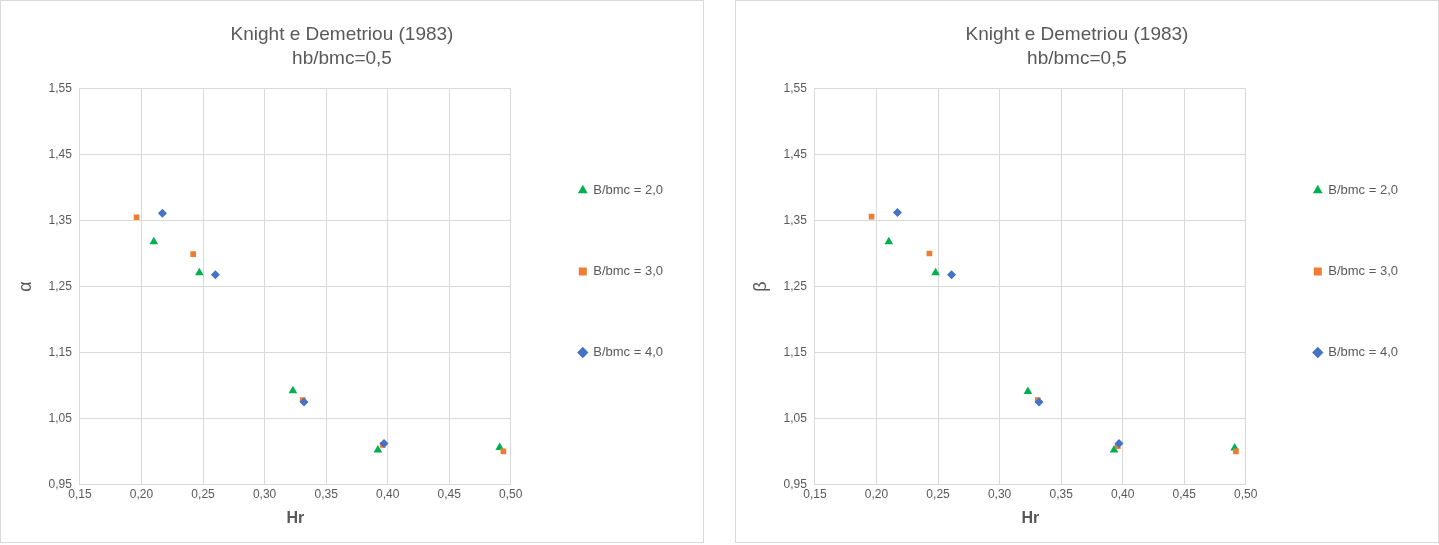 Image resolution: width=1439 pixels, height=545 pixels. What do you see at coordinates (759, 286) in the screenshot?
I see `y-axis-title: β` at bounding box center [759, 286].